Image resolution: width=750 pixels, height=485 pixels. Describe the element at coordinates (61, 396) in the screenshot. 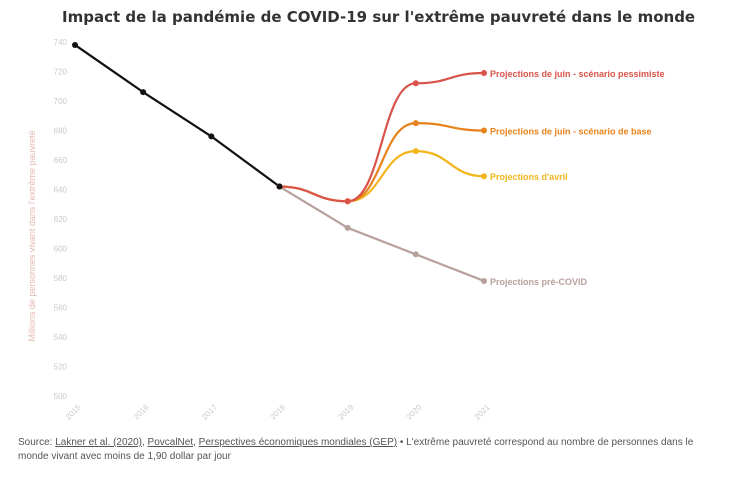

I see `y-tick-label: 500` at that location.